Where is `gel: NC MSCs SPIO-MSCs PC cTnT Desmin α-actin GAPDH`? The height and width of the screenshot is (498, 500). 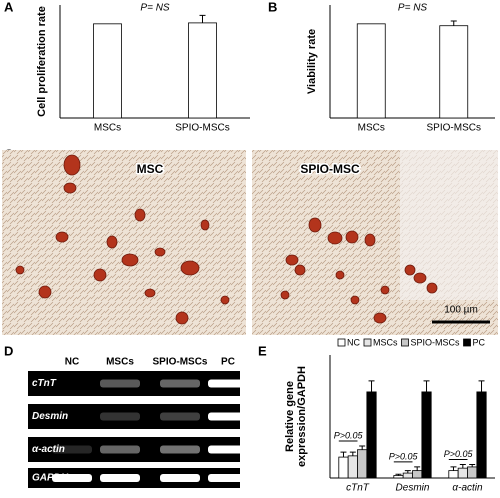
gel: NC MSCs SPIO-MSCs PC cTnT Desmin α-actin GAPDH is located at coordinates (138, 422).